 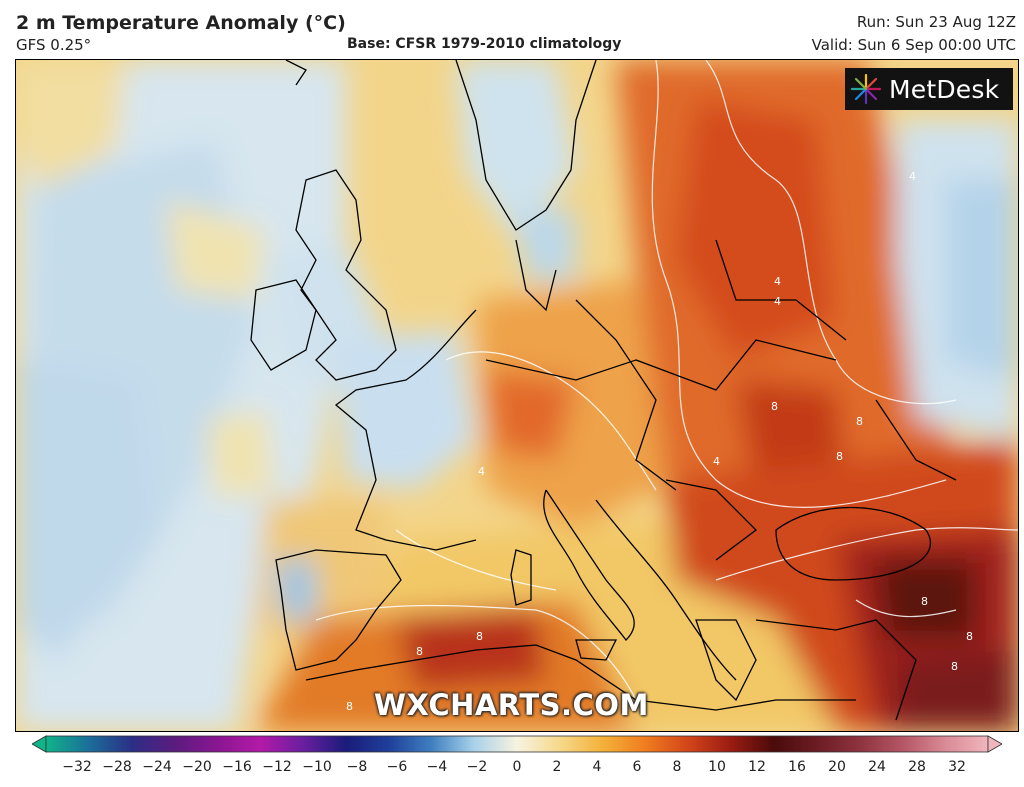 I want to click on colorbar-tick-label: −28, so click(x=117, y=767).